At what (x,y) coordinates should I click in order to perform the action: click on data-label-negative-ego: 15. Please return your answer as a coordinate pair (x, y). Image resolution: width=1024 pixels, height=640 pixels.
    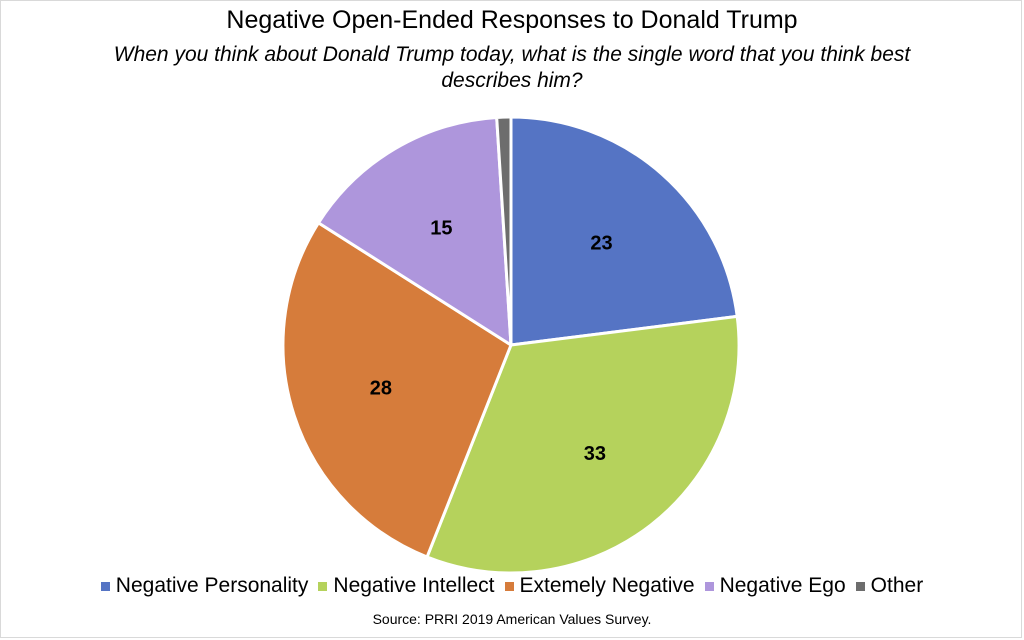
    Looking at the image, I should click on (441, 228).